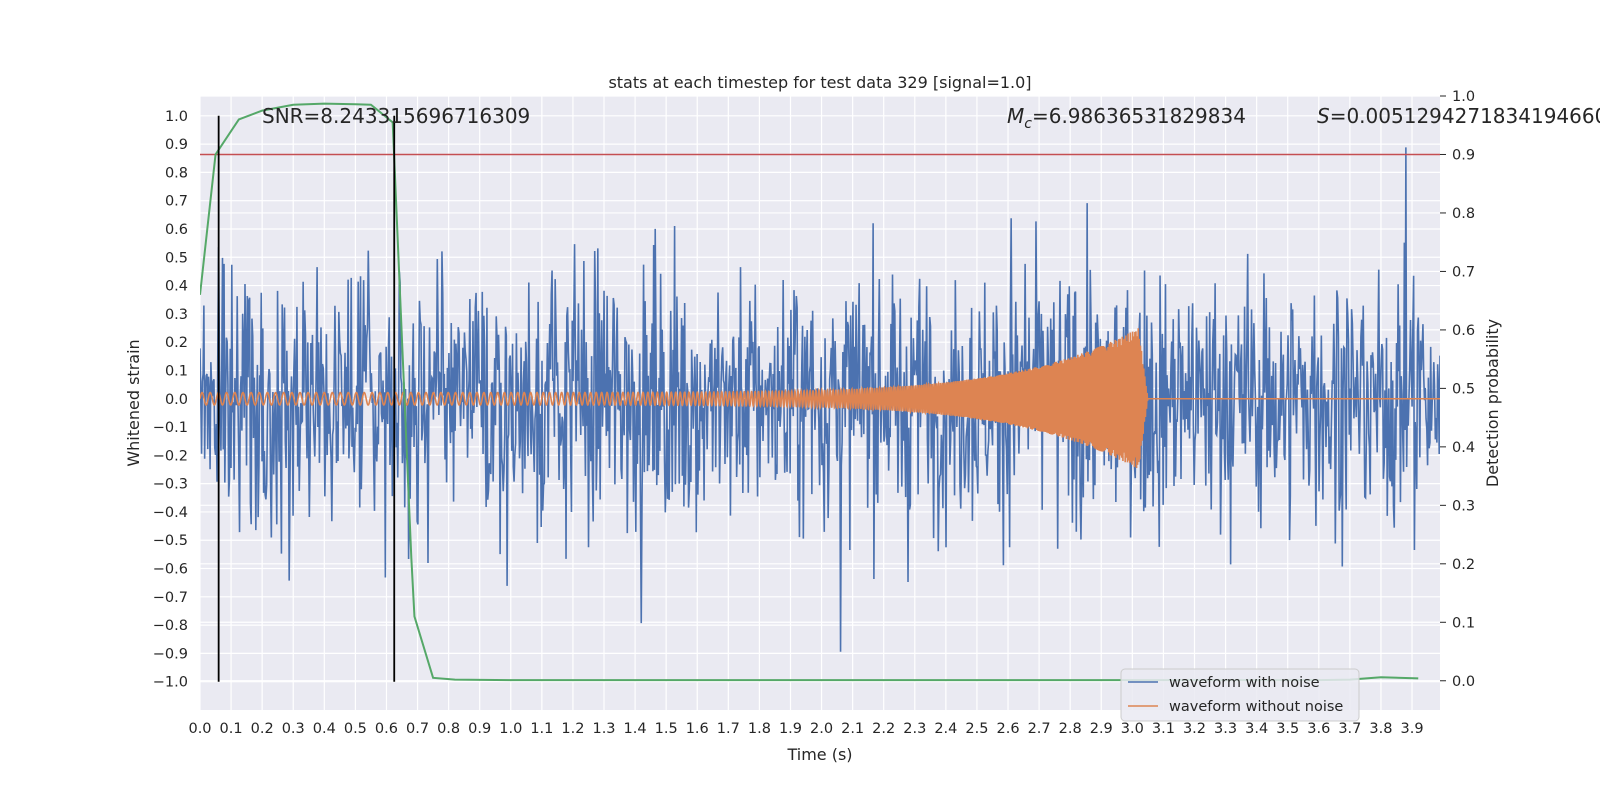  I want to click on s-annotation: S=0.0051294271834194660, so click(1458, 116).